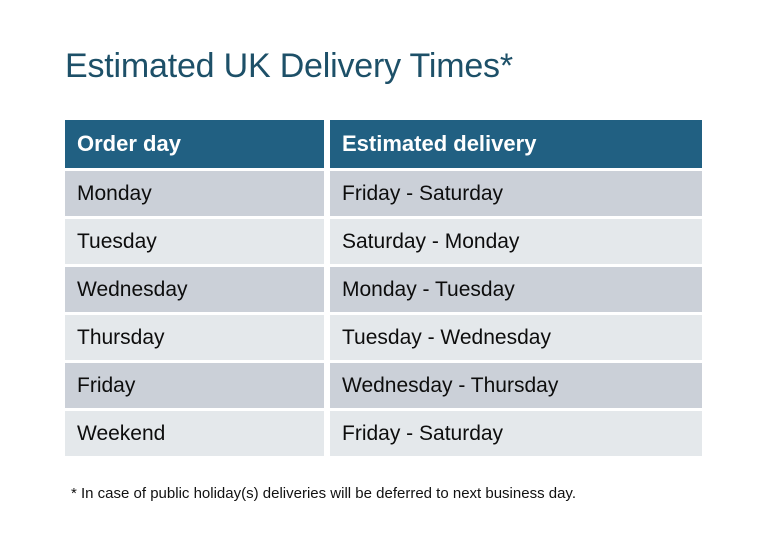 The height and width of the screenshot is (555, 769). Describe the element at coordinates (194, 144) in the screenshot. I see `column-header-order-day: Order day` at that location.